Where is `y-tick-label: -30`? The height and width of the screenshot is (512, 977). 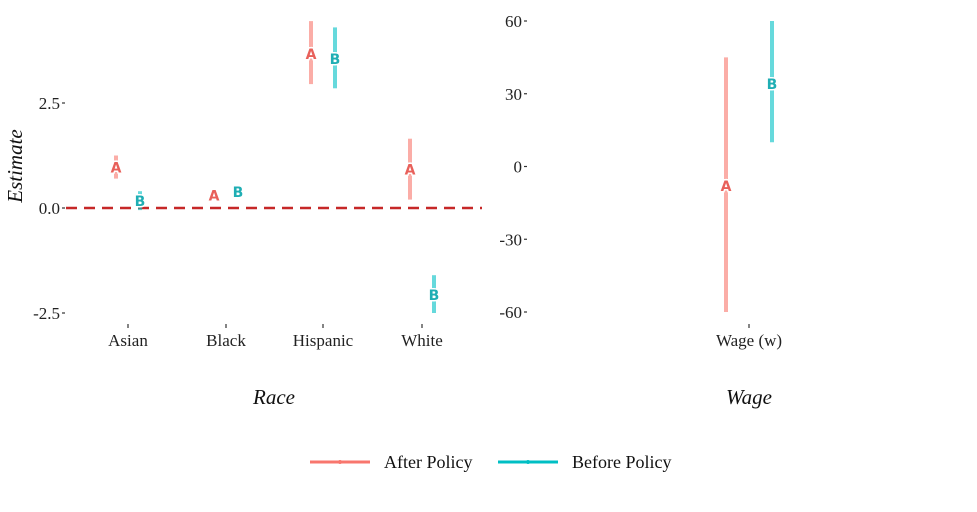 y-tick-label: -30 is located at coordinates (510, 239).